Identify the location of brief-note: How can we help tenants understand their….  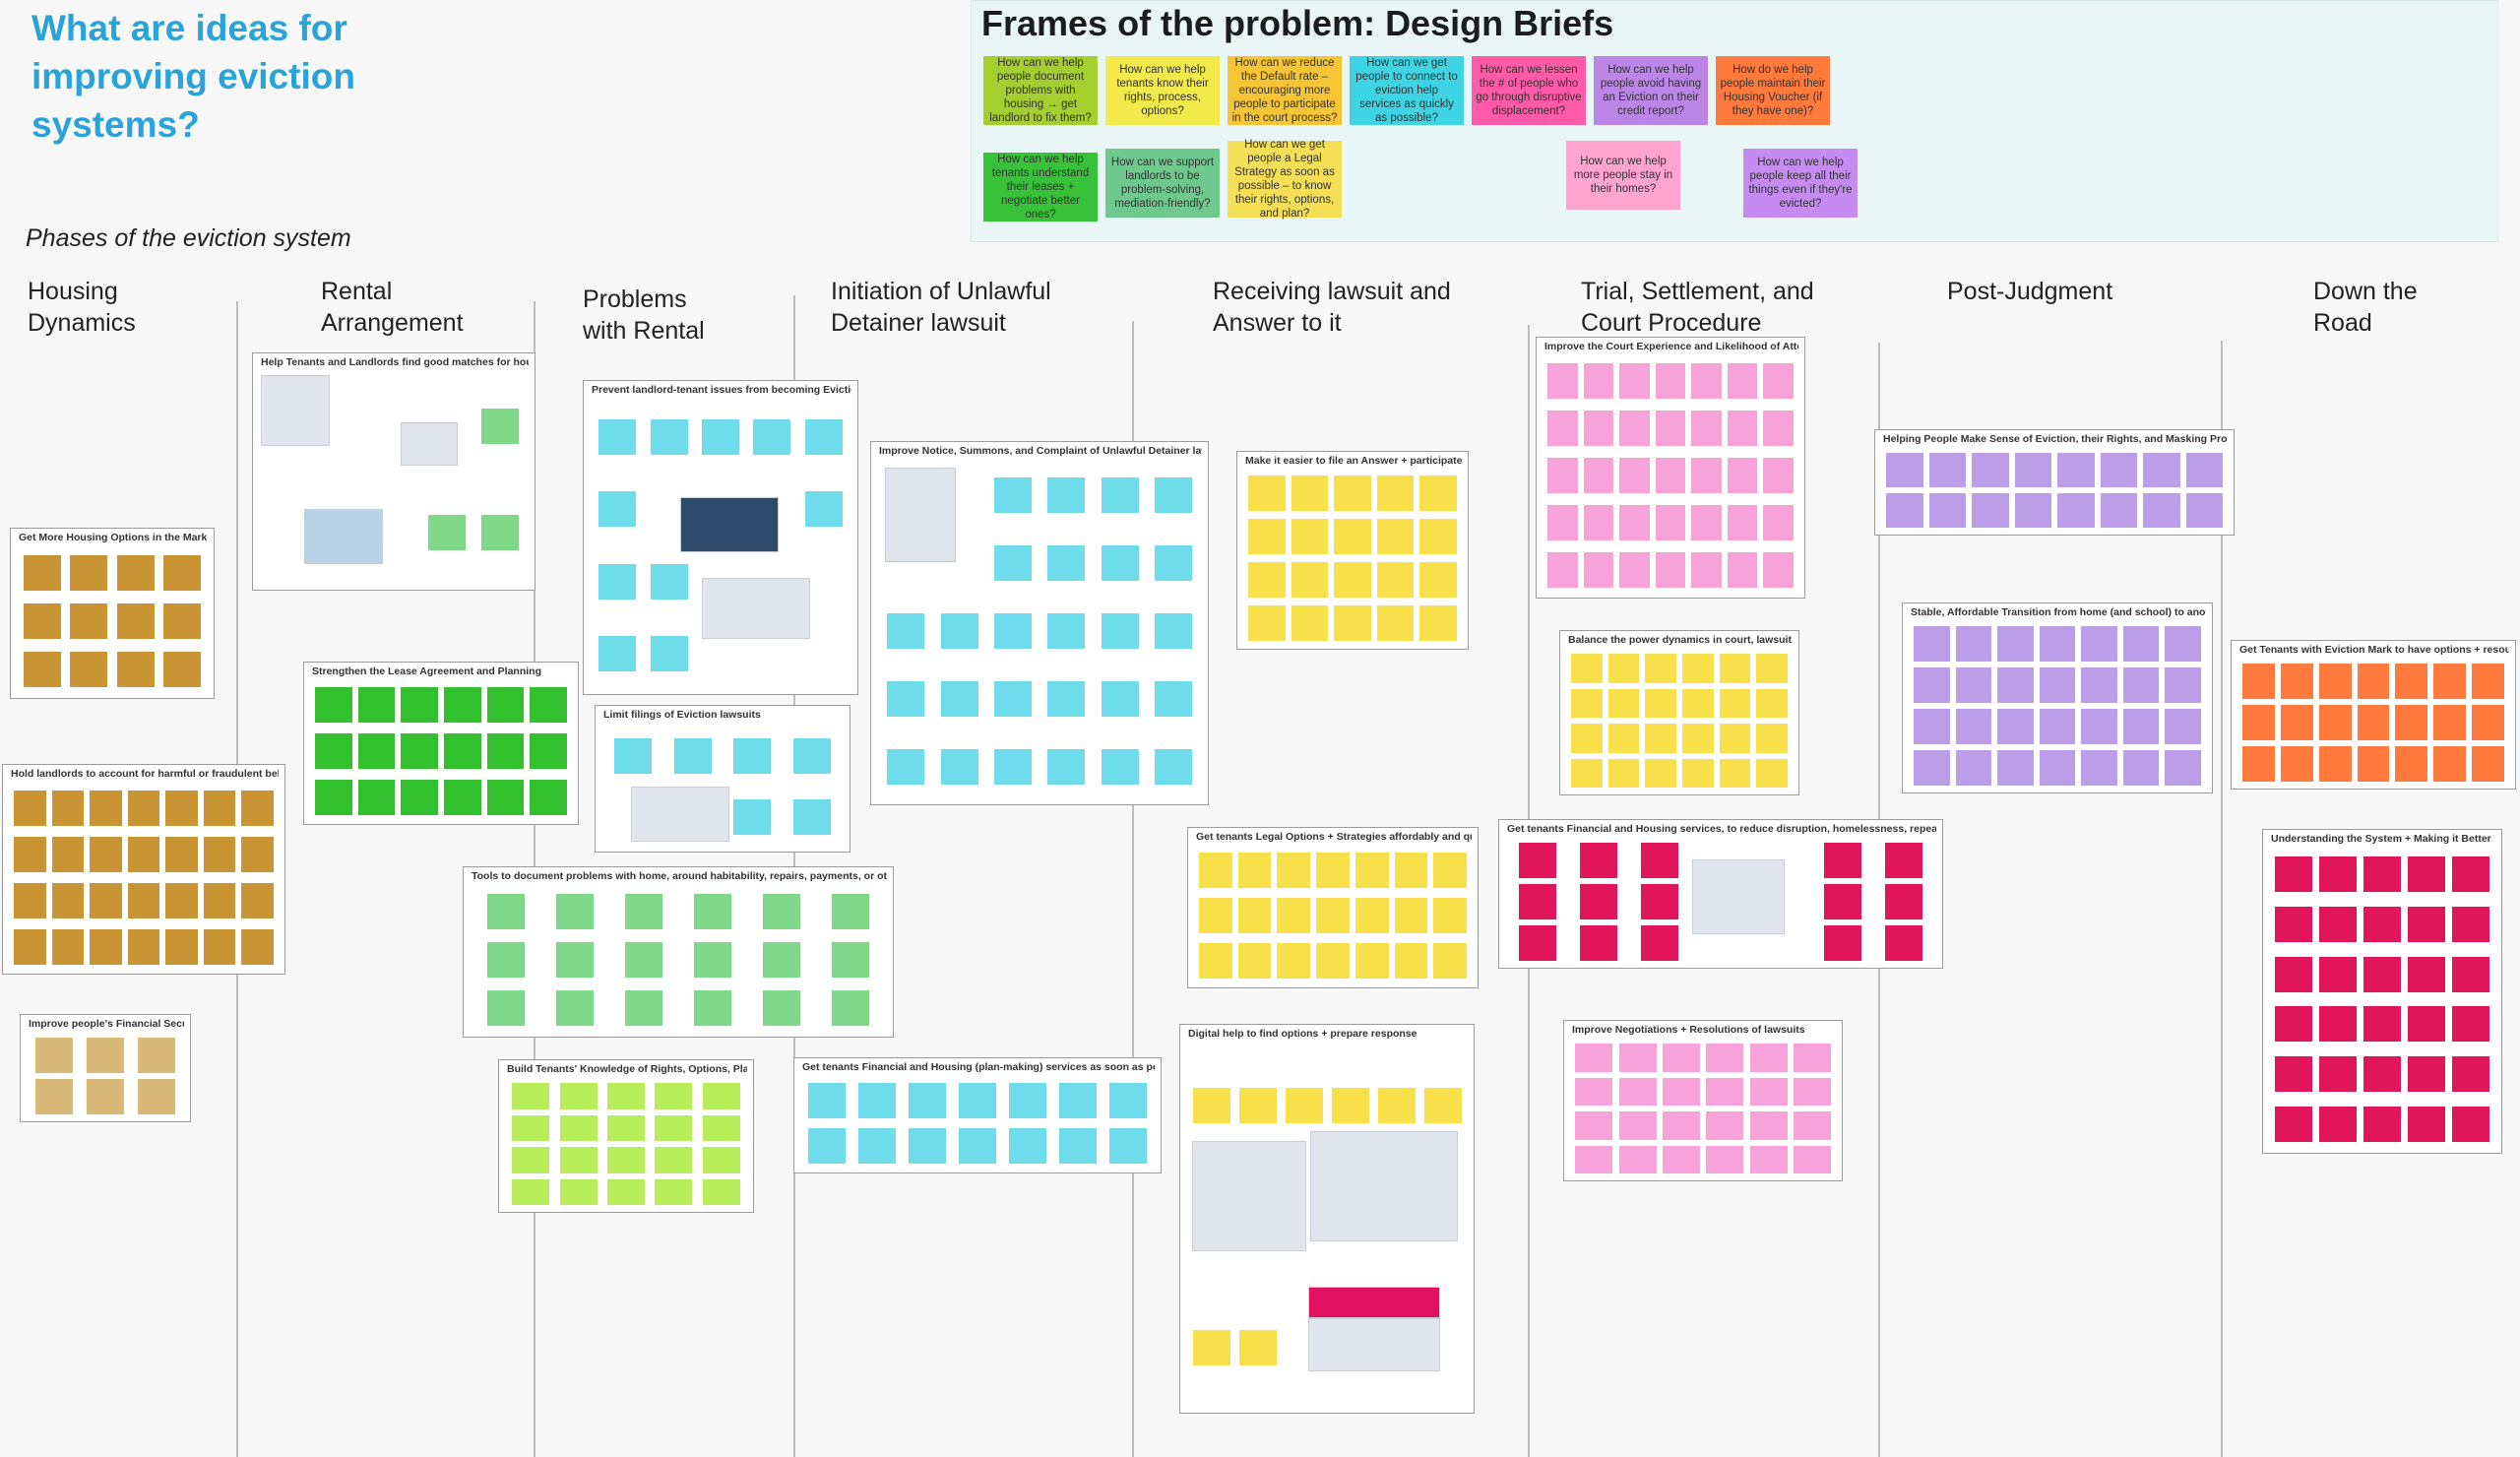
(1040, 187).